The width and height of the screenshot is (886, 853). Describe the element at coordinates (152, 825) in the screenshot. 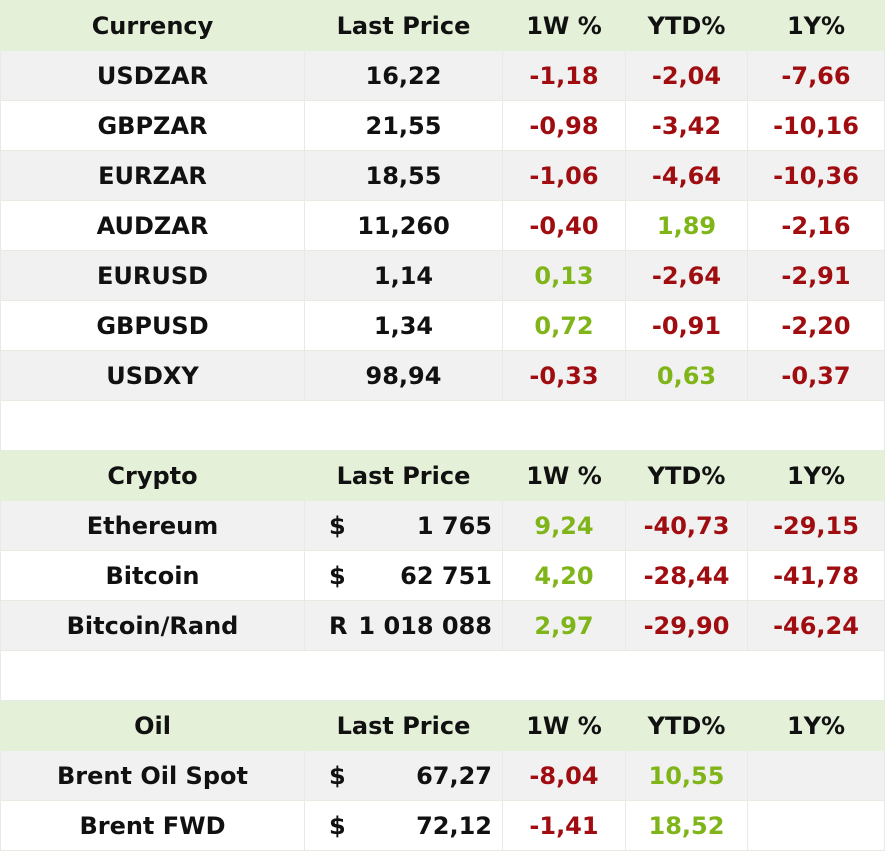

I see `instrument-name: Brent FWD` at that location.